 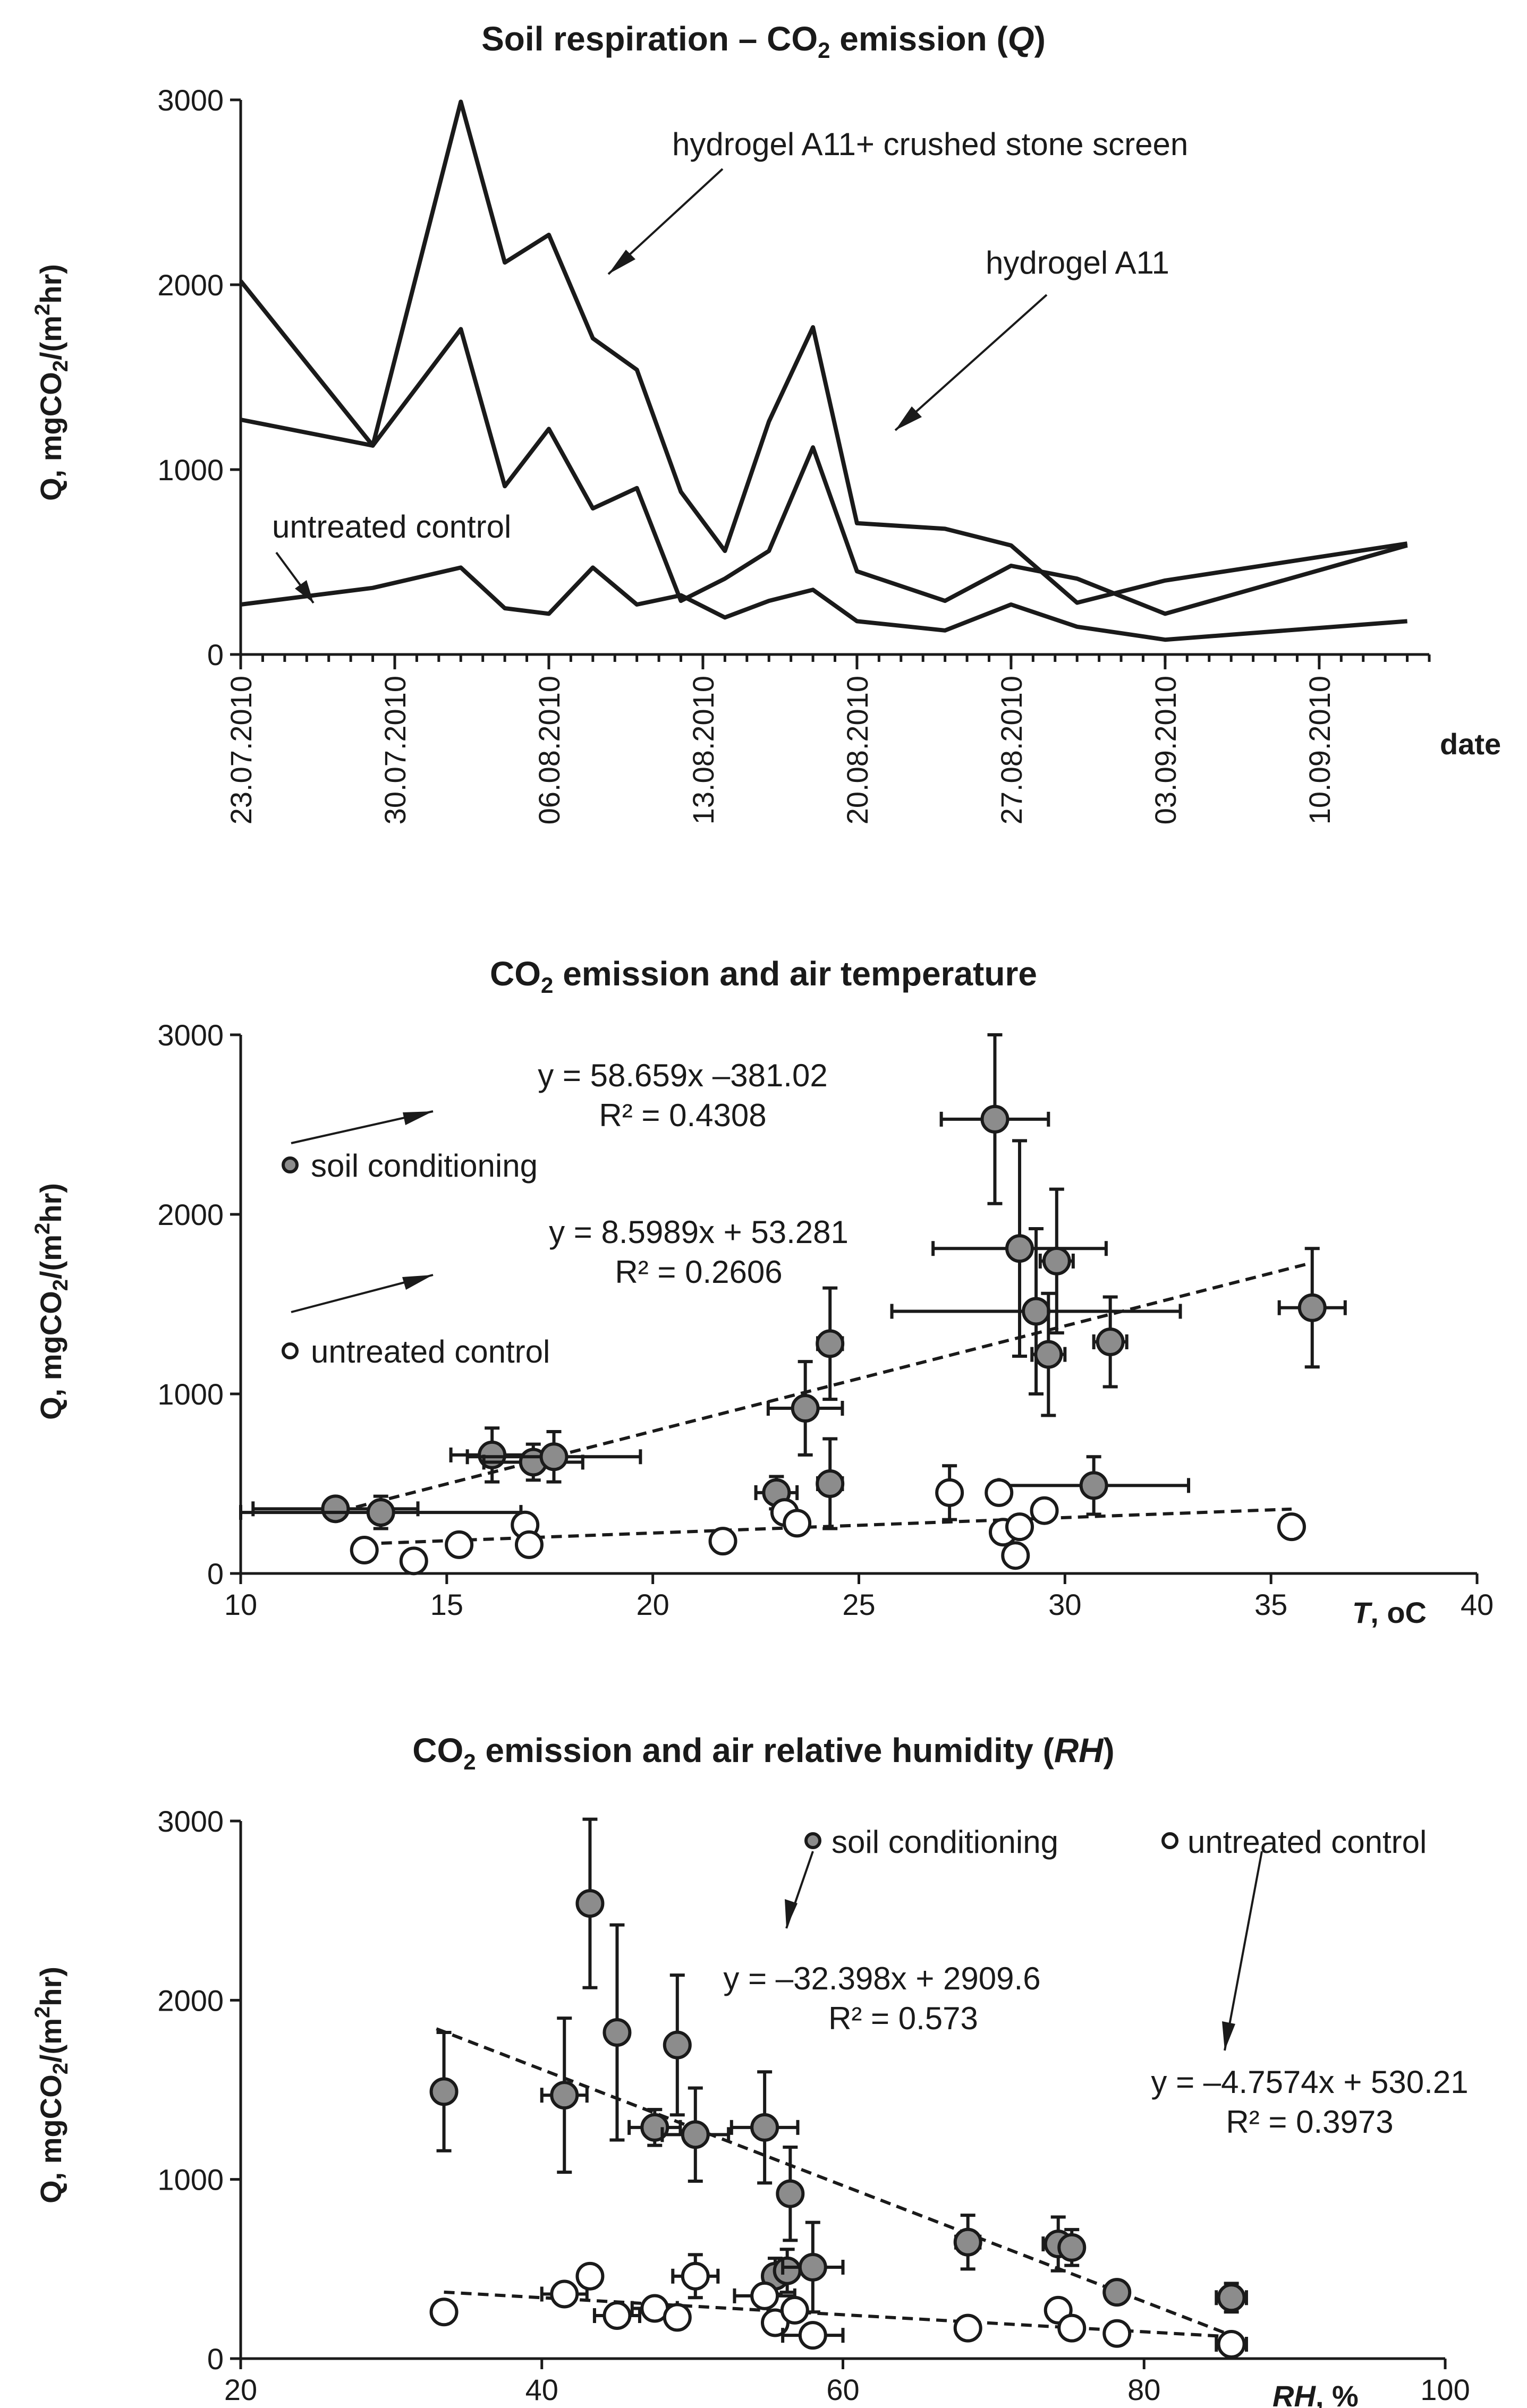 What do you see at coordinates (859, 1597) in the screenshot?
I see `panel2-x-ticks: 10 15 20 25 30 35 40` at bounding box center [859, 1597].